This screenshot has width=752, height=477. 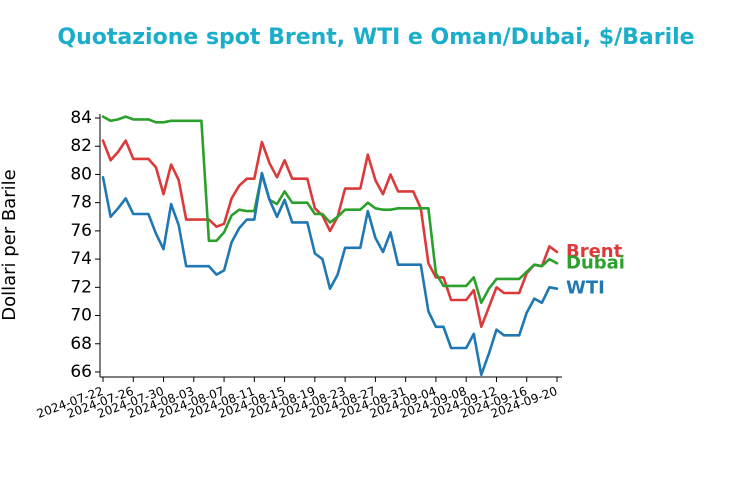 What do you see at coordinates (81, 259) in the screenshot?
I see `y-tick-label: 74` at bounding box center [81, 259].